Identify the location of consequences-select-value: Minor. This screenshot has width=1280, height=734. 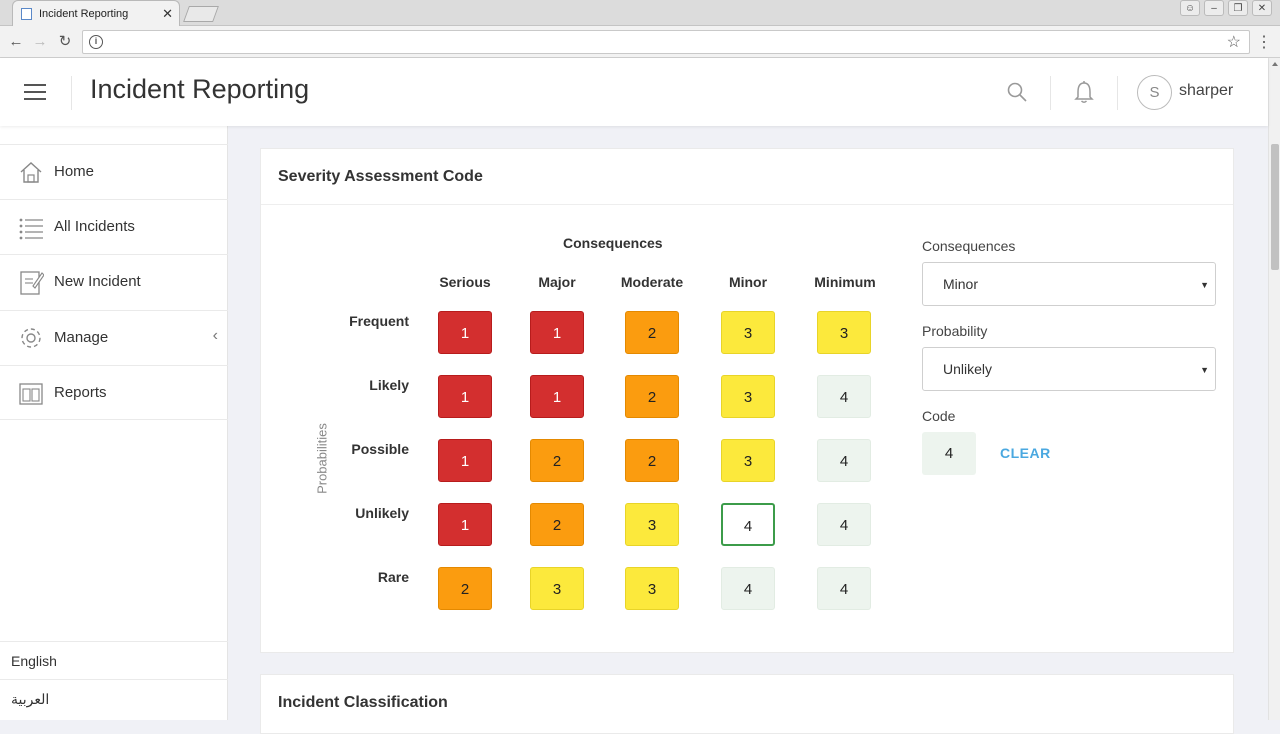
(961, 284).